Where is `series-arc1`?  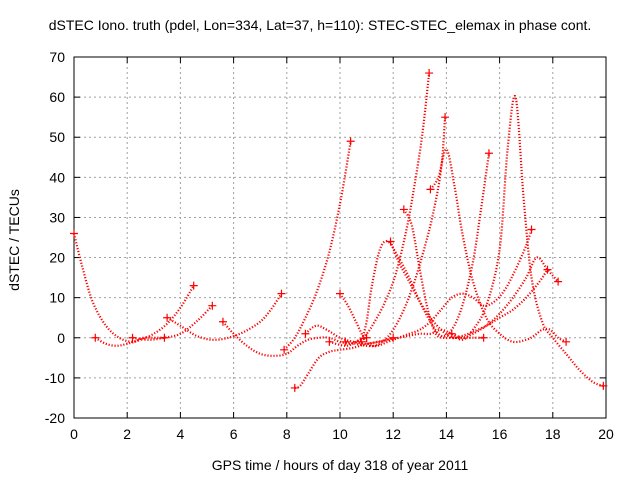 series-arc1 is located at coordinates (118, 288).